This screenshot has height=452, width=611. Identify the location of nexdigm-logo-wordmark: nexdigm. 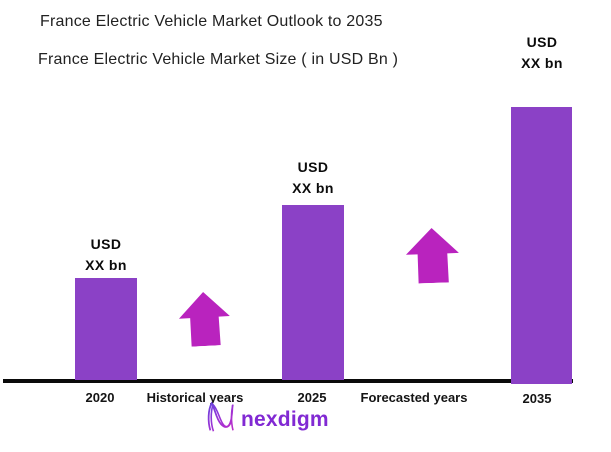
(285, 419).